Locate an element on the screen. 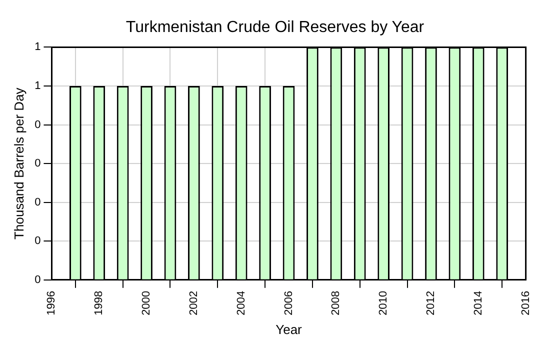 The height and width of the screenshot is (350, 550). y-axis-title: Thousand Barrels per Day is located at coordinates (18, 163).